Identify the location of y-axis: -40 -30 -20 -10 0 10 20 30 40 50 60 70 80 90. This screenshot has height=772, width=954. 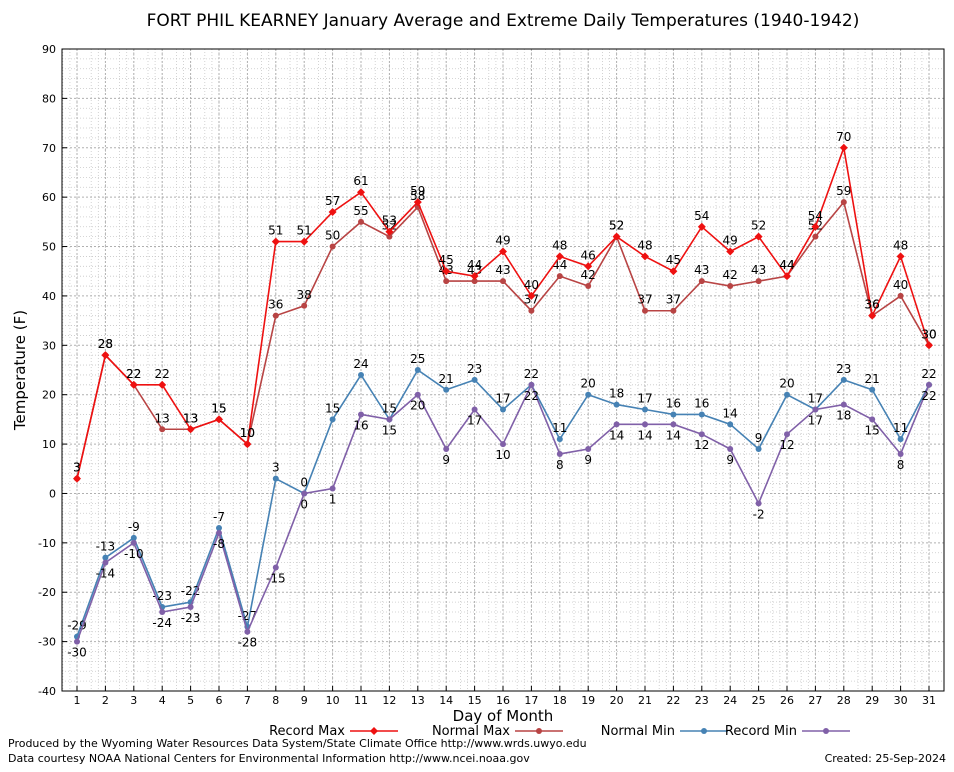
(52, 370).